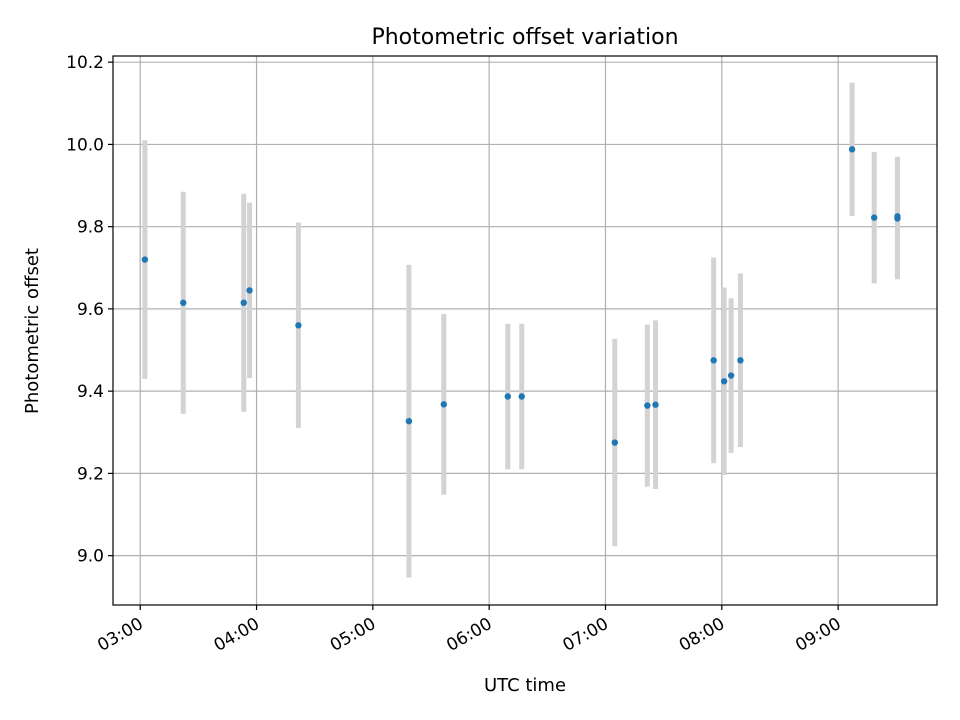 The width and height of the screenshot is (960, 720). What do you see at coordinates (90, 228) in the screenshot?
I see `y-tick-label: 9.8` at bounding box center [90, 228].